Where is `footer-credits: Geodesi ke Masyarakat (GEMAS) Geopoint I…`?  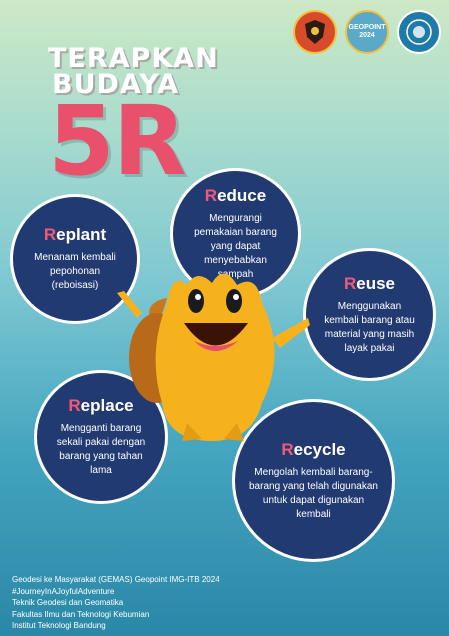
footer-credits: Geodesi ke Masyarakat (GEMAS) Geopoint I… is located at coordinates (116, 603).